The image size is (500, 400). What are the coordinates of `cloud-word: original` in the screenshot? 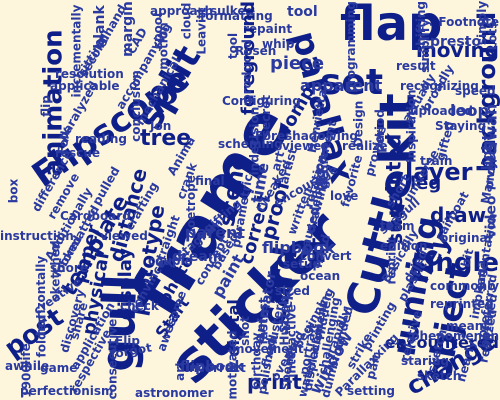 It's located at (466, 238).